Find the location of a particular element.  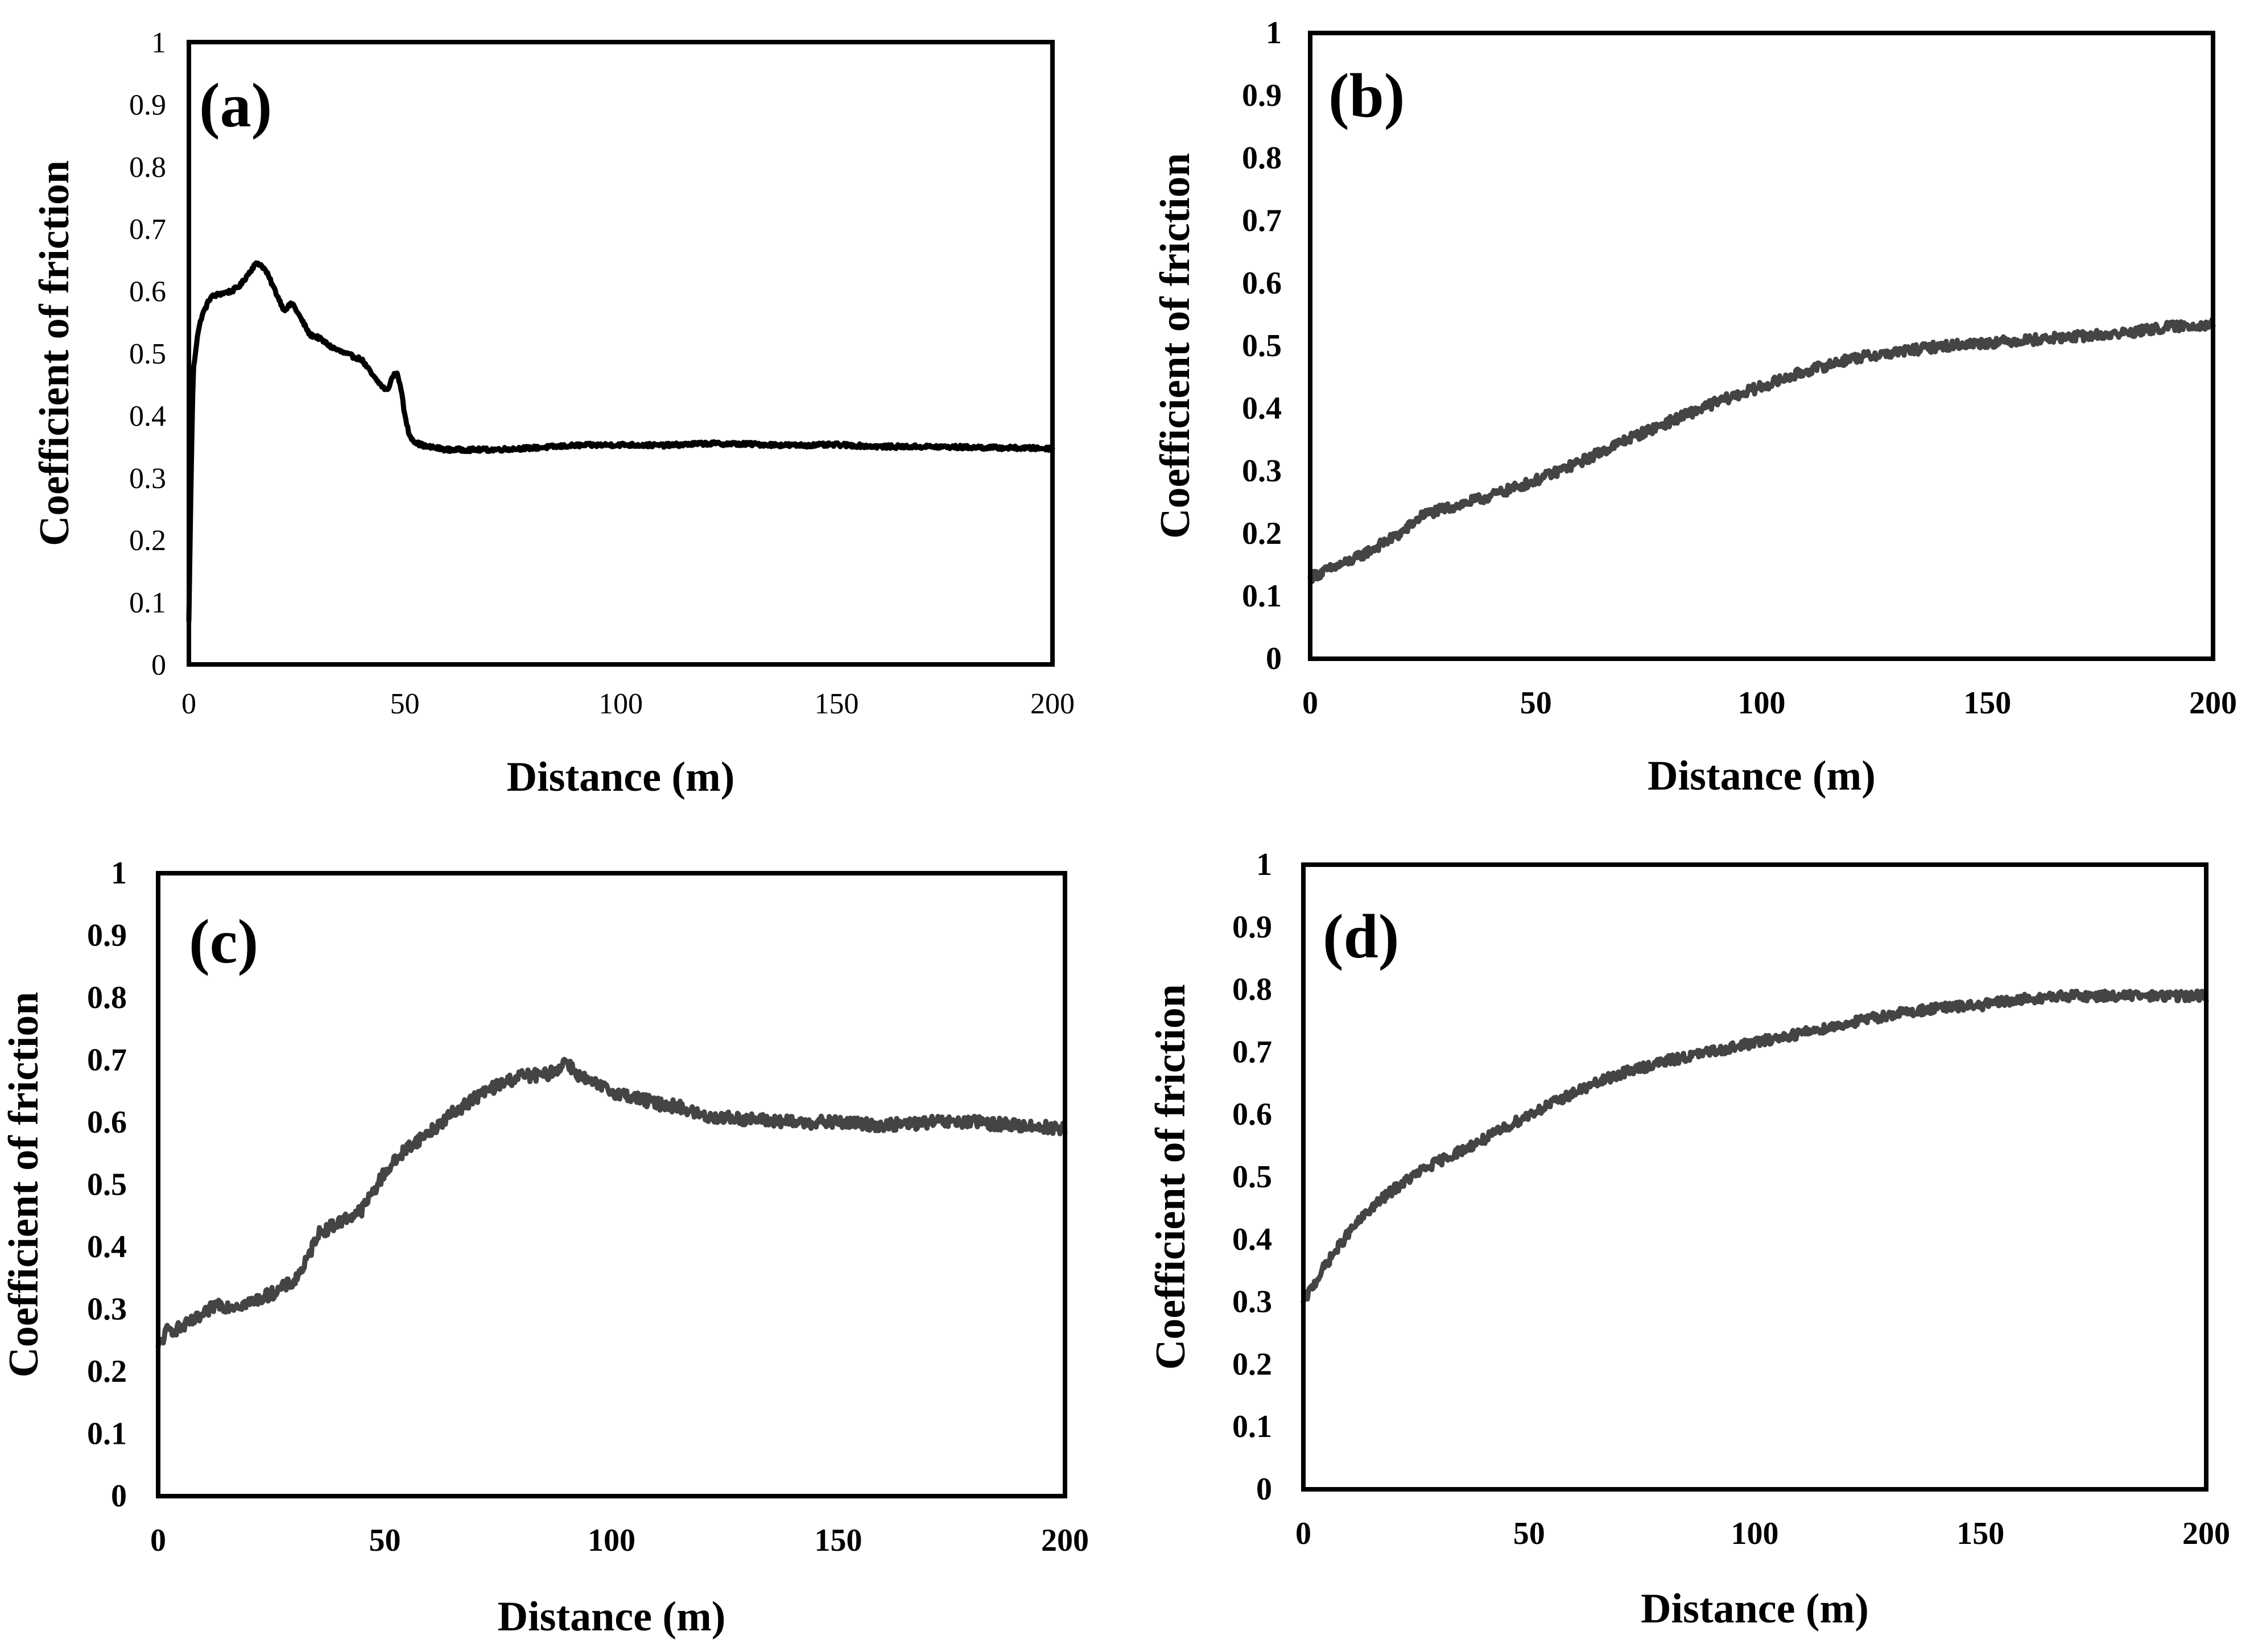

panel-label: (b) is located at coordinates (1366, 95).